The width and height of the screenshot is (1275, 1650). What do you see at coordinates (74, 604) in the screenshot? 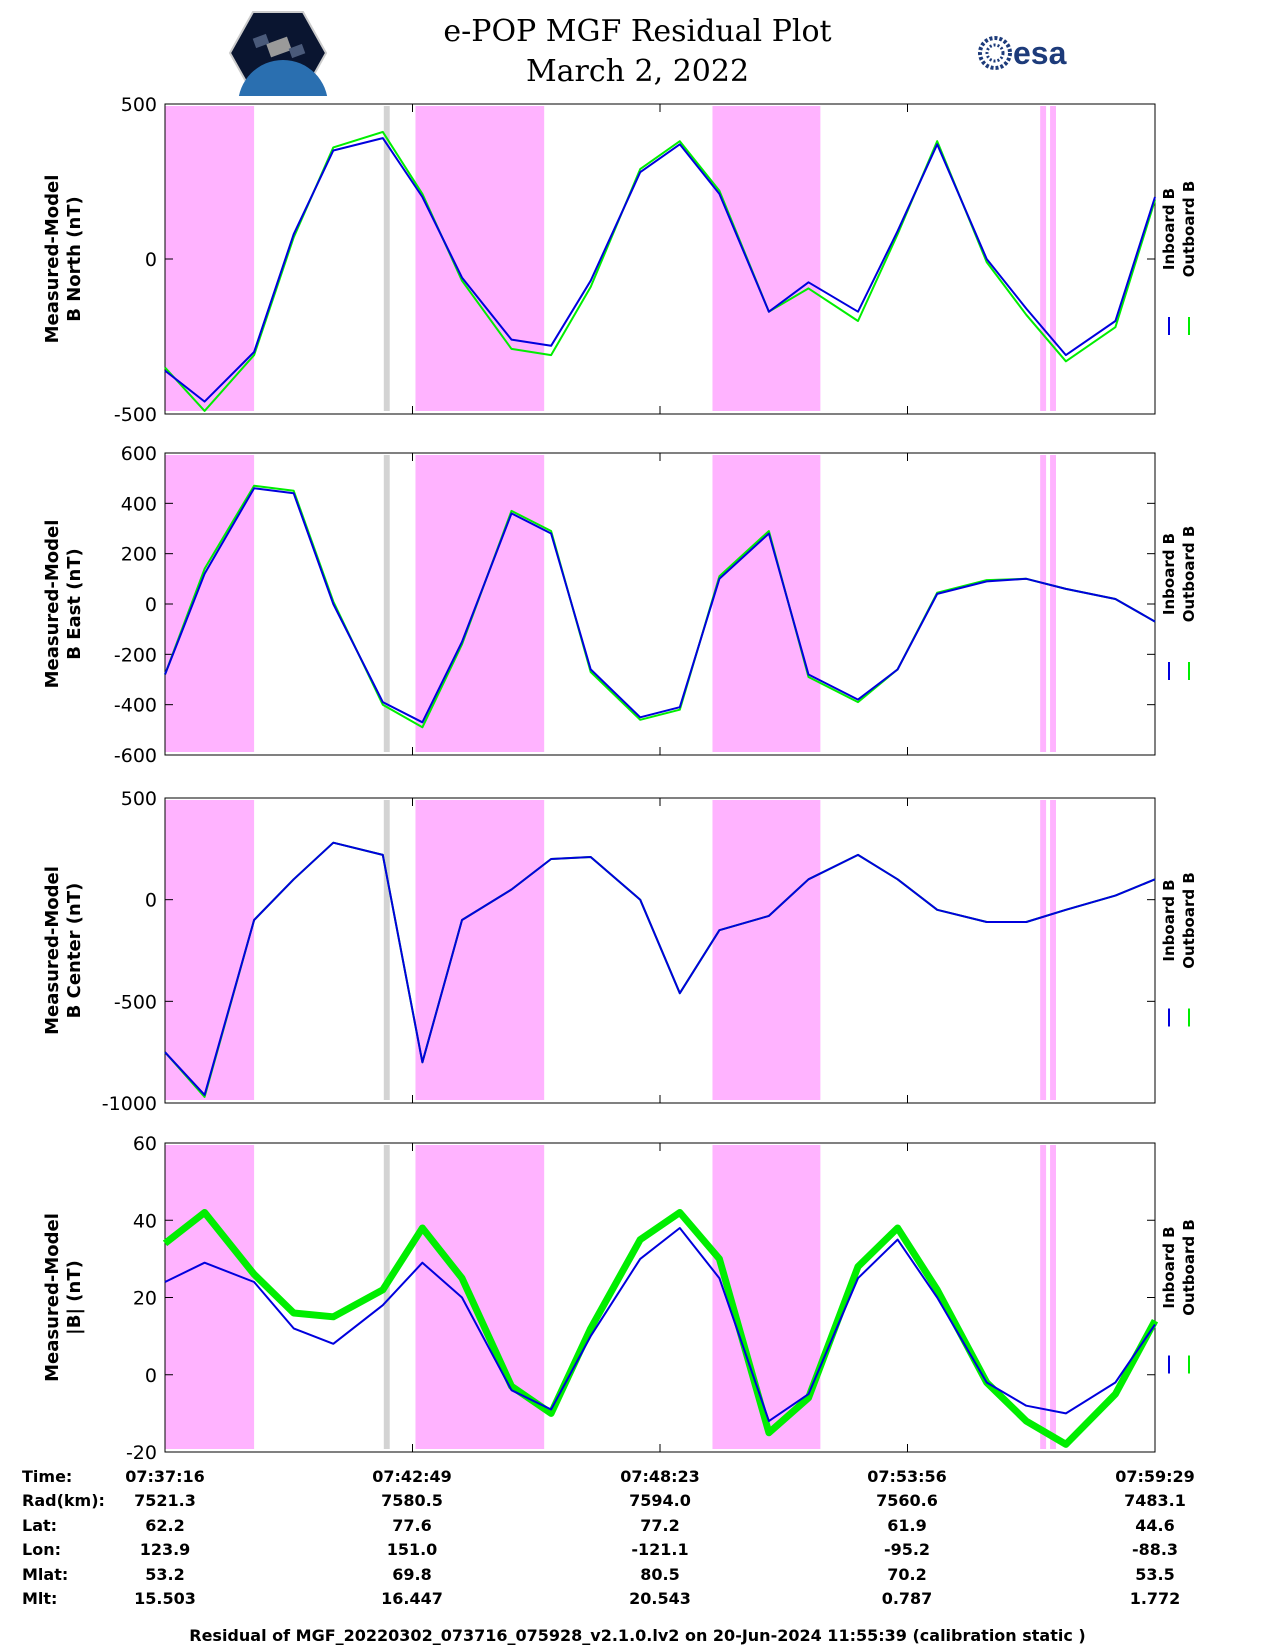
I see `y-axis-label: B East (nT)` at bounding box center [74, 604].